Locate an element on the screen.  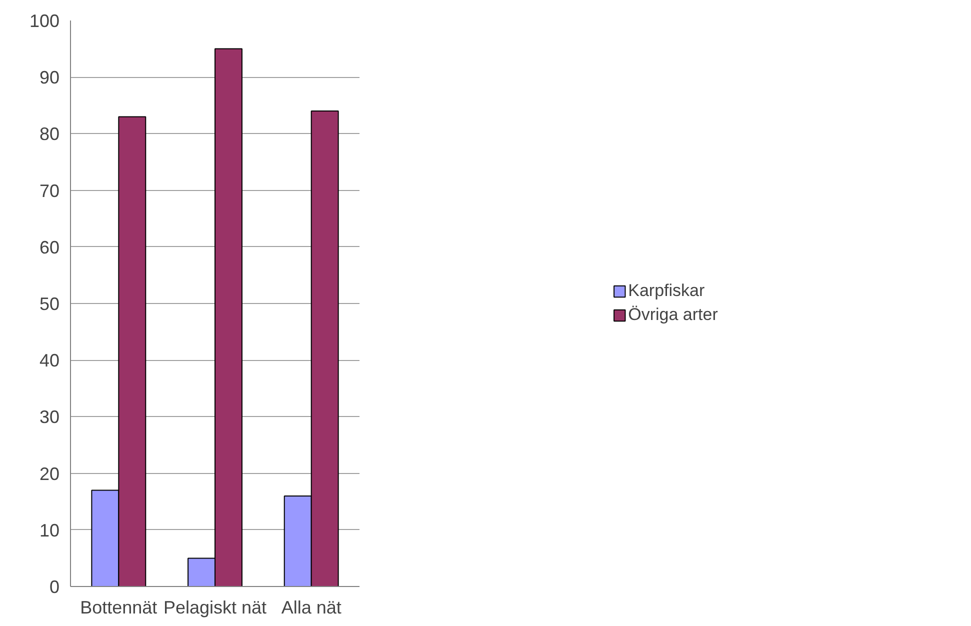
y-tick-label: 10 is located at coordinates (49, 530).